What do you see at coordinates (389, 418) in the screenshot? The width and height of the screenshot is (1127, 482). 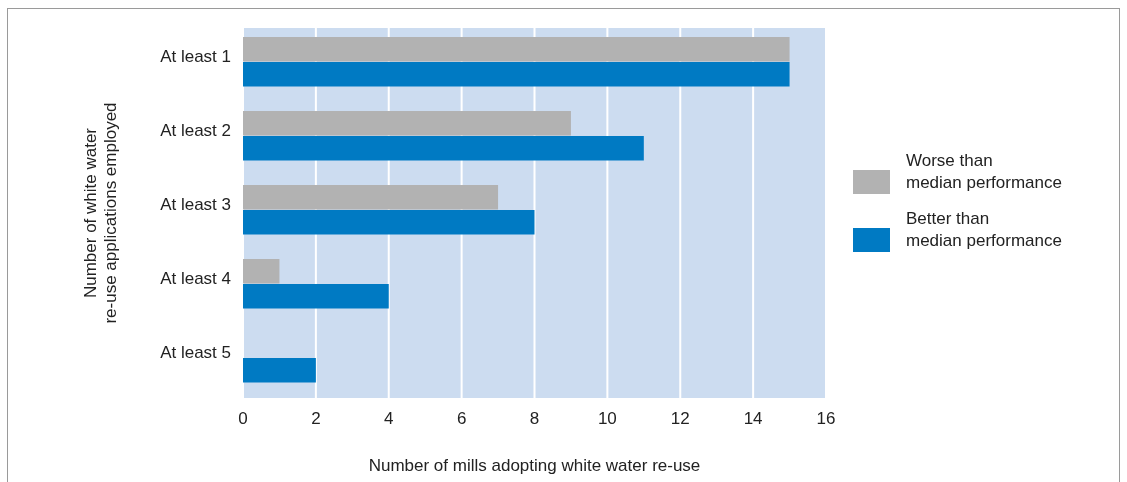 I see `x-tick-label: 4` at bounding box center [389, 418].